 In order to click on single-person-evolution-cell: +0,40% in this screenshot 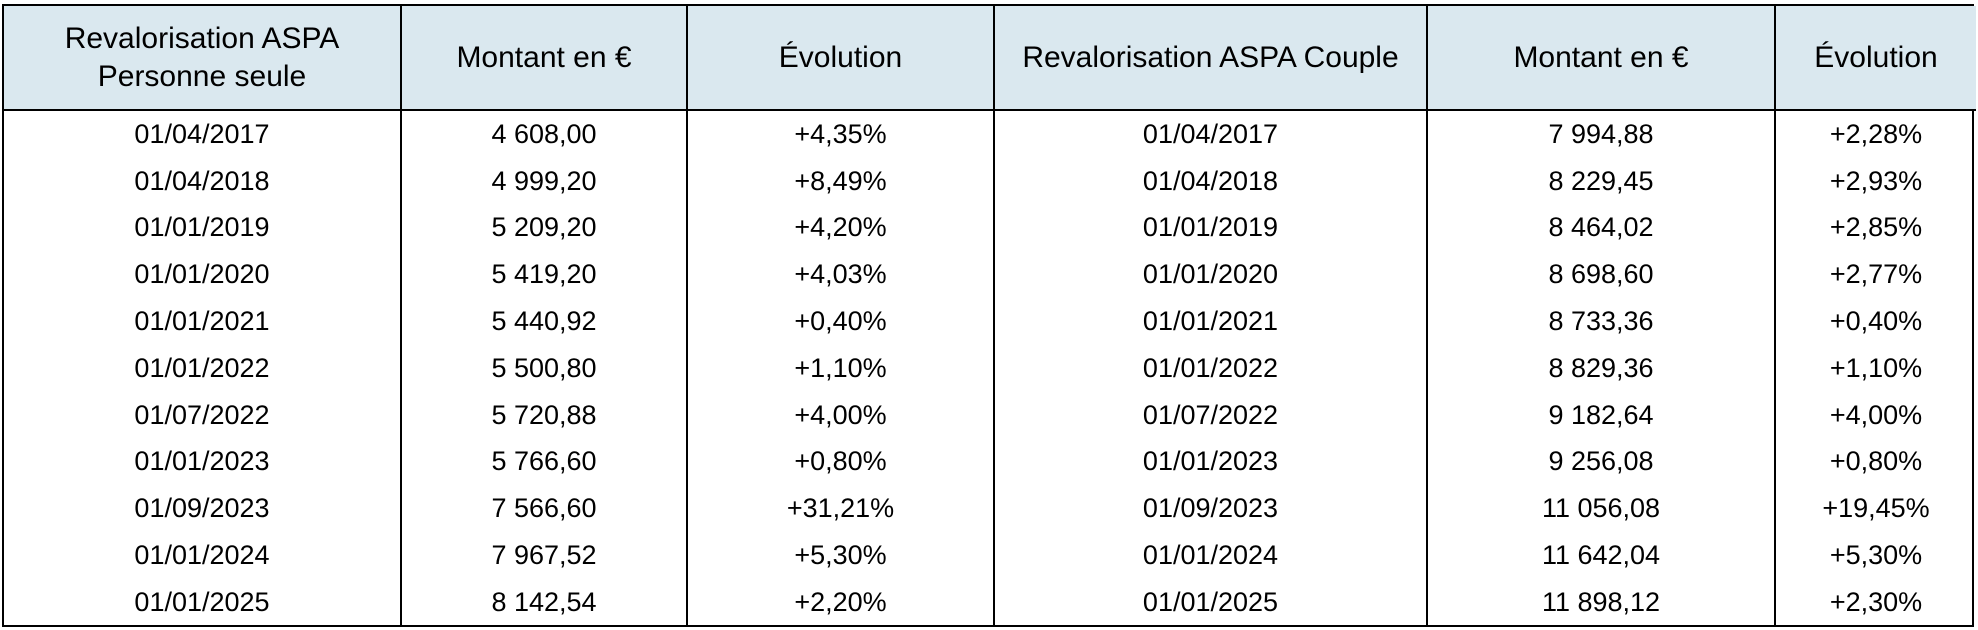, I will do `click(840, 321)`.